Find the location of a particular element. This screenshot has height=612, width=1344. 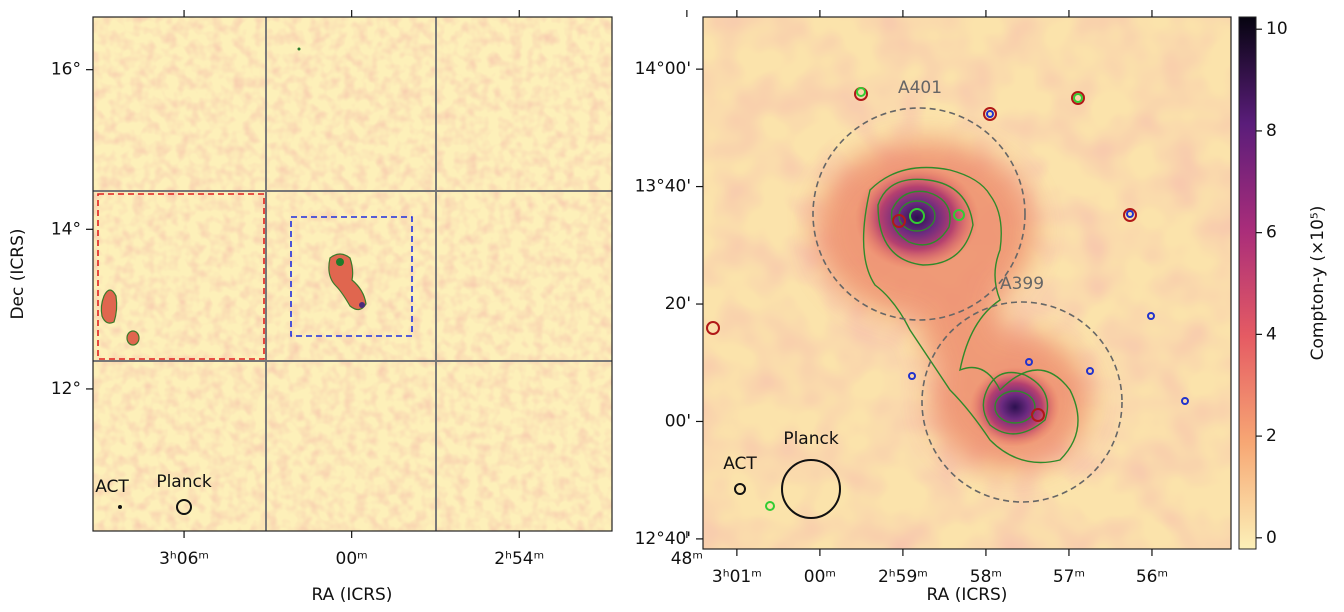

y-tick-label: 14°00' is located at coordinates (663, 69).